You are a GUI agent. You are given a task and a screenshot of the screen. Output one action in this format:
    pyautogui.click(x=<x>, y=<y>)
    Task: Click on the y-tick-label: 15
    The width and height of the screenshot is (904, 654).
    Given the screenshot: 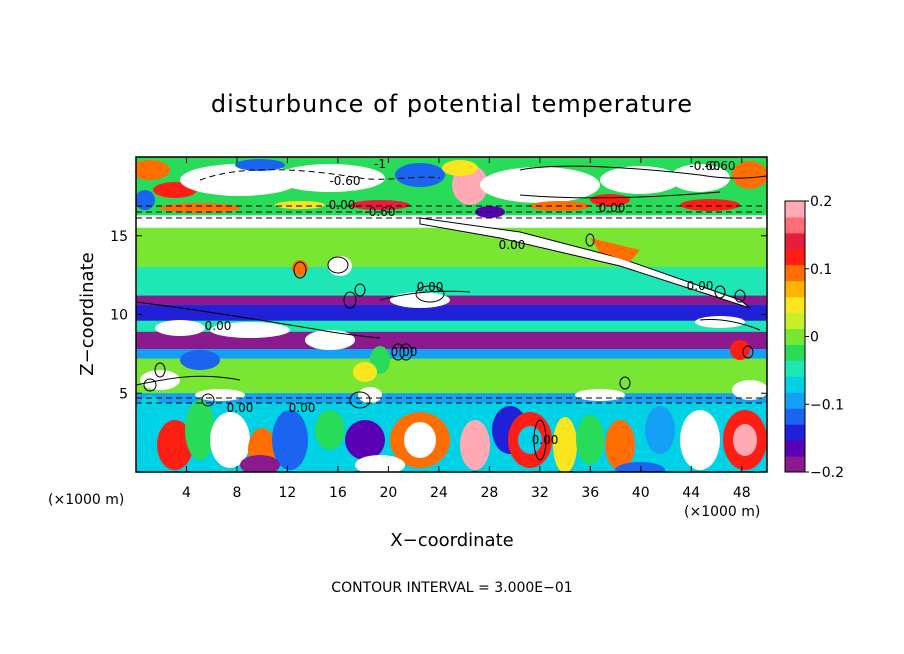 What is the action you would take?
    pyautogui.click(x=119, y=237)
    